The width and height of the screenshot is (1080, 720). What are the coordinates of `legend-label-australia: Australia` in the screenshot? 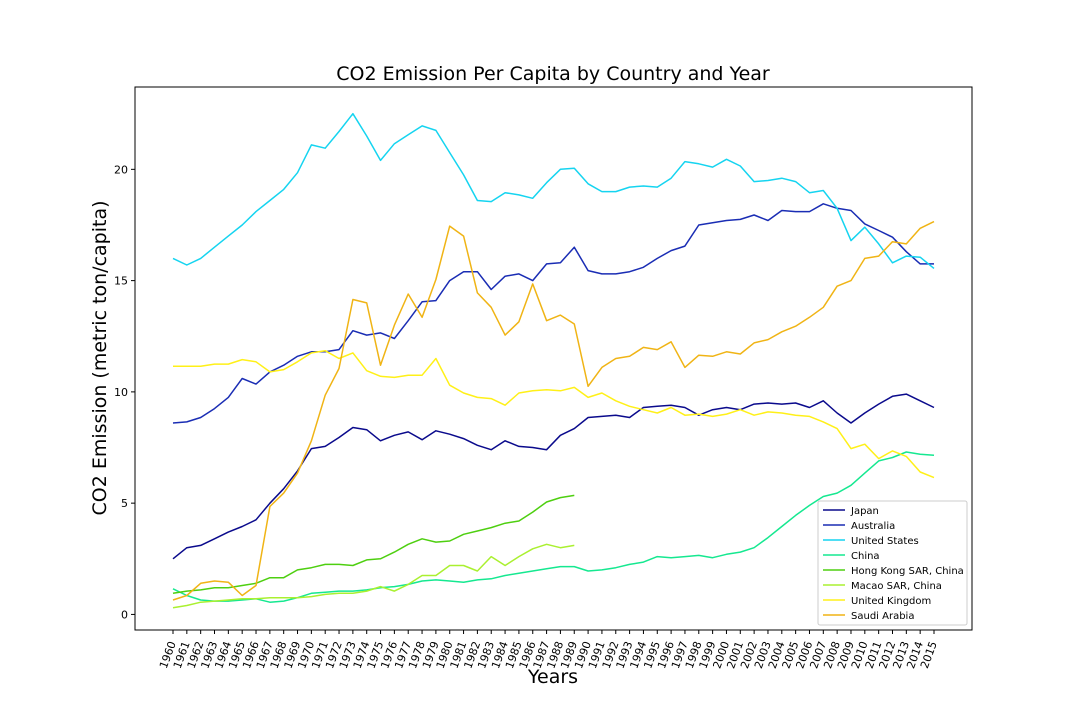 It's located at (873, 526).